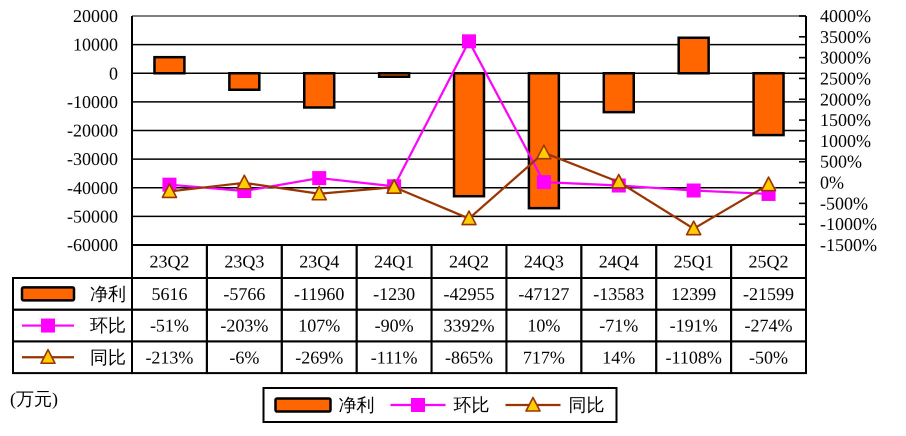  What do you see at coordinates (394, 326) in the screenshot?
I see `data-label: -90%` at bounding box center [394, 326].